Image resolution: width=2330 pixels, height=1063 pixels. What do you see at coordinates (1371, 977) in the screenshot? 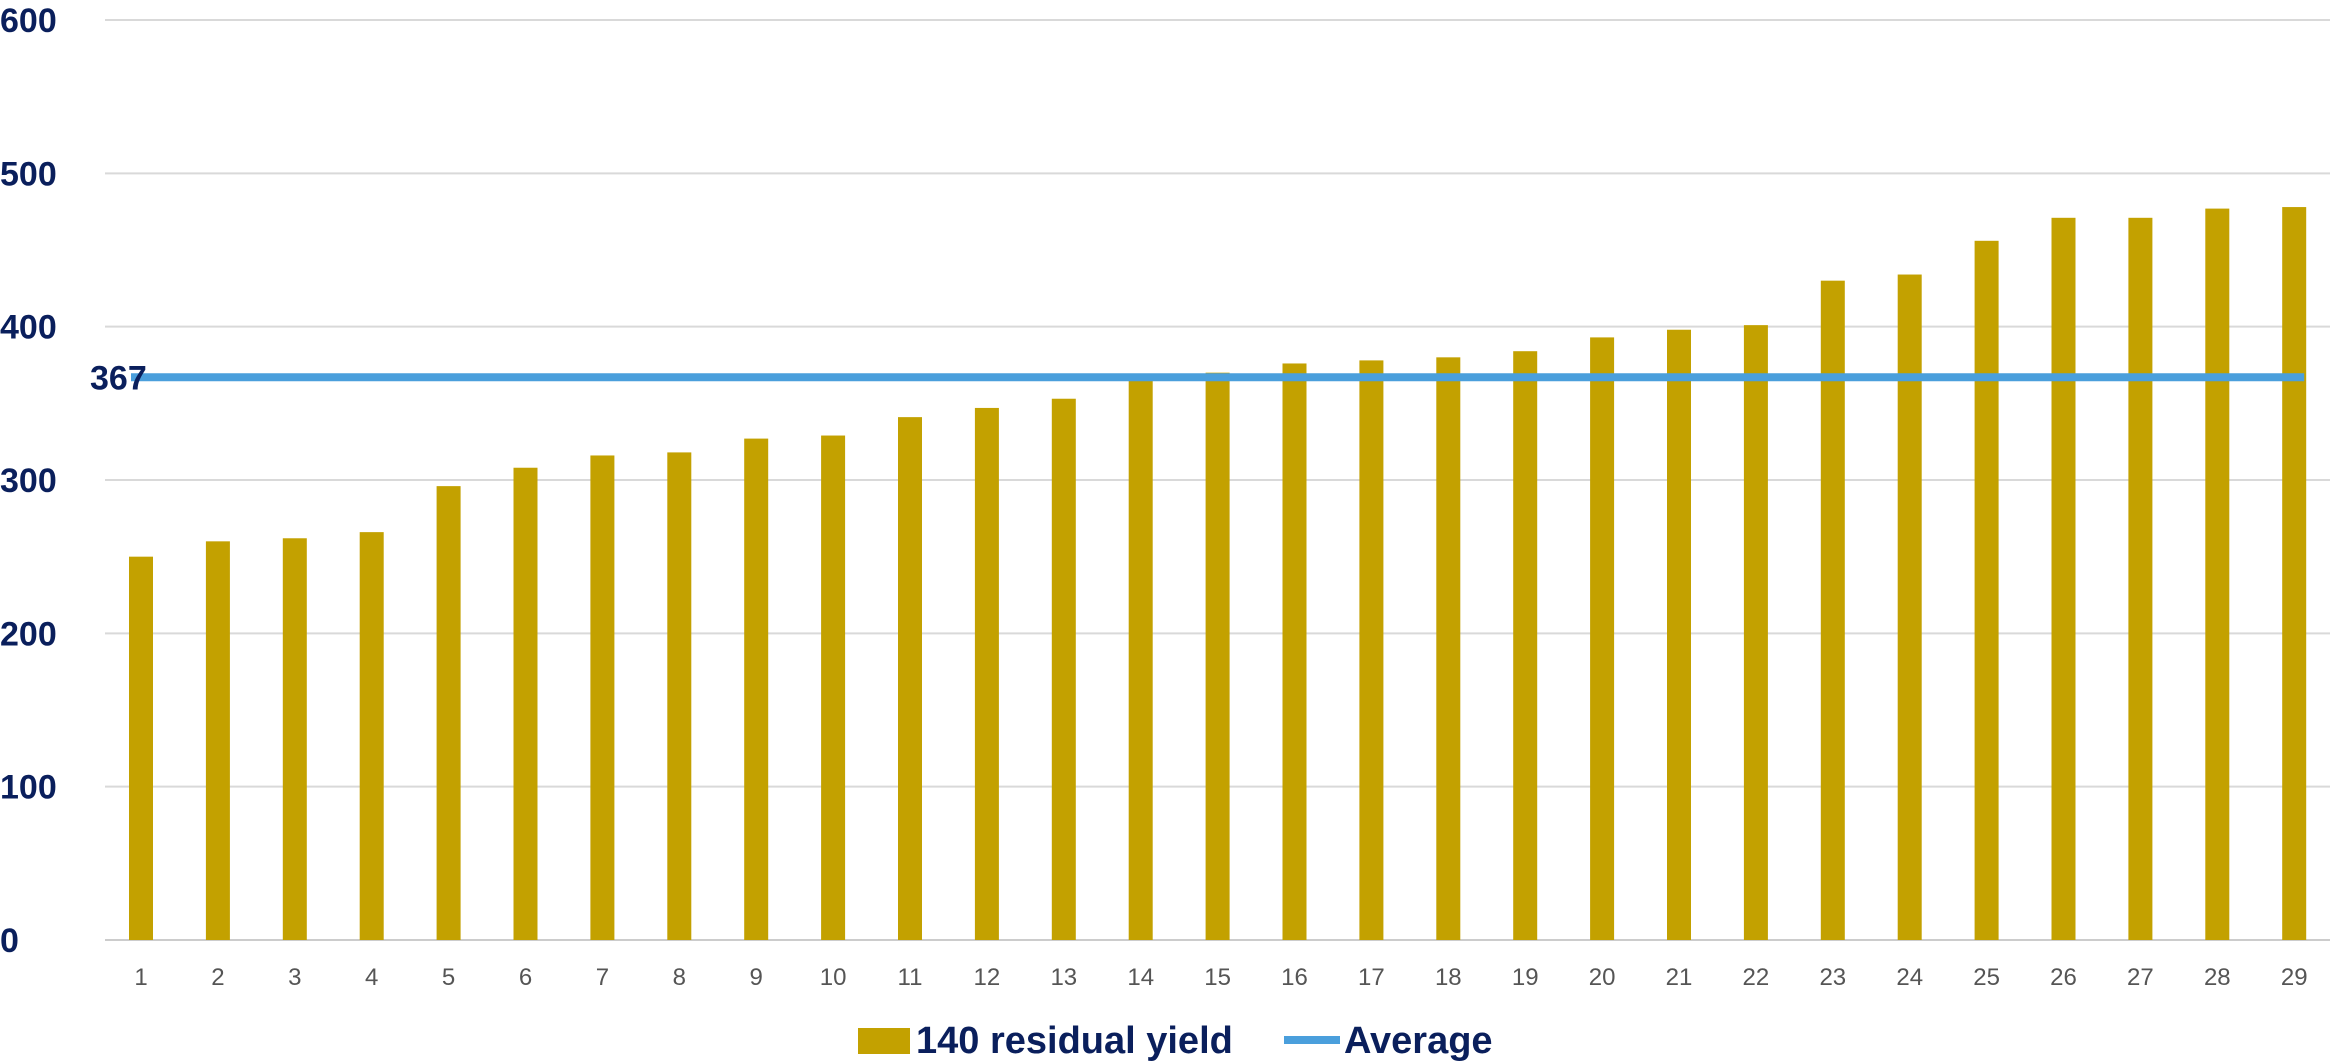
I see `x-tick-label: 17` at bounding box center [1371, 977].